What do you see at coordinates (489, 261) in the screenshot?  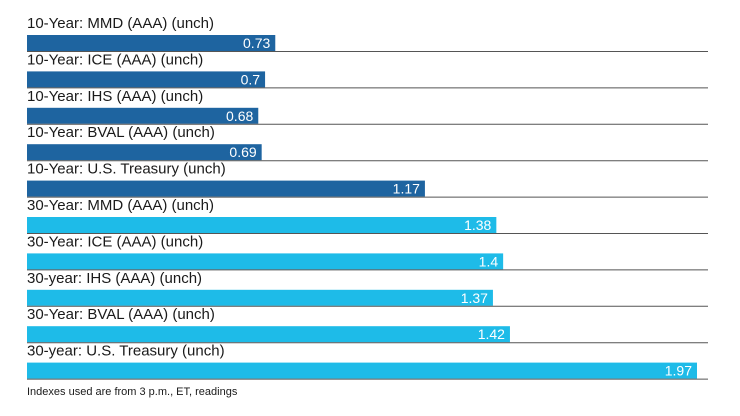 I see `value-label: 1.4` at bounding box center [489, 261].